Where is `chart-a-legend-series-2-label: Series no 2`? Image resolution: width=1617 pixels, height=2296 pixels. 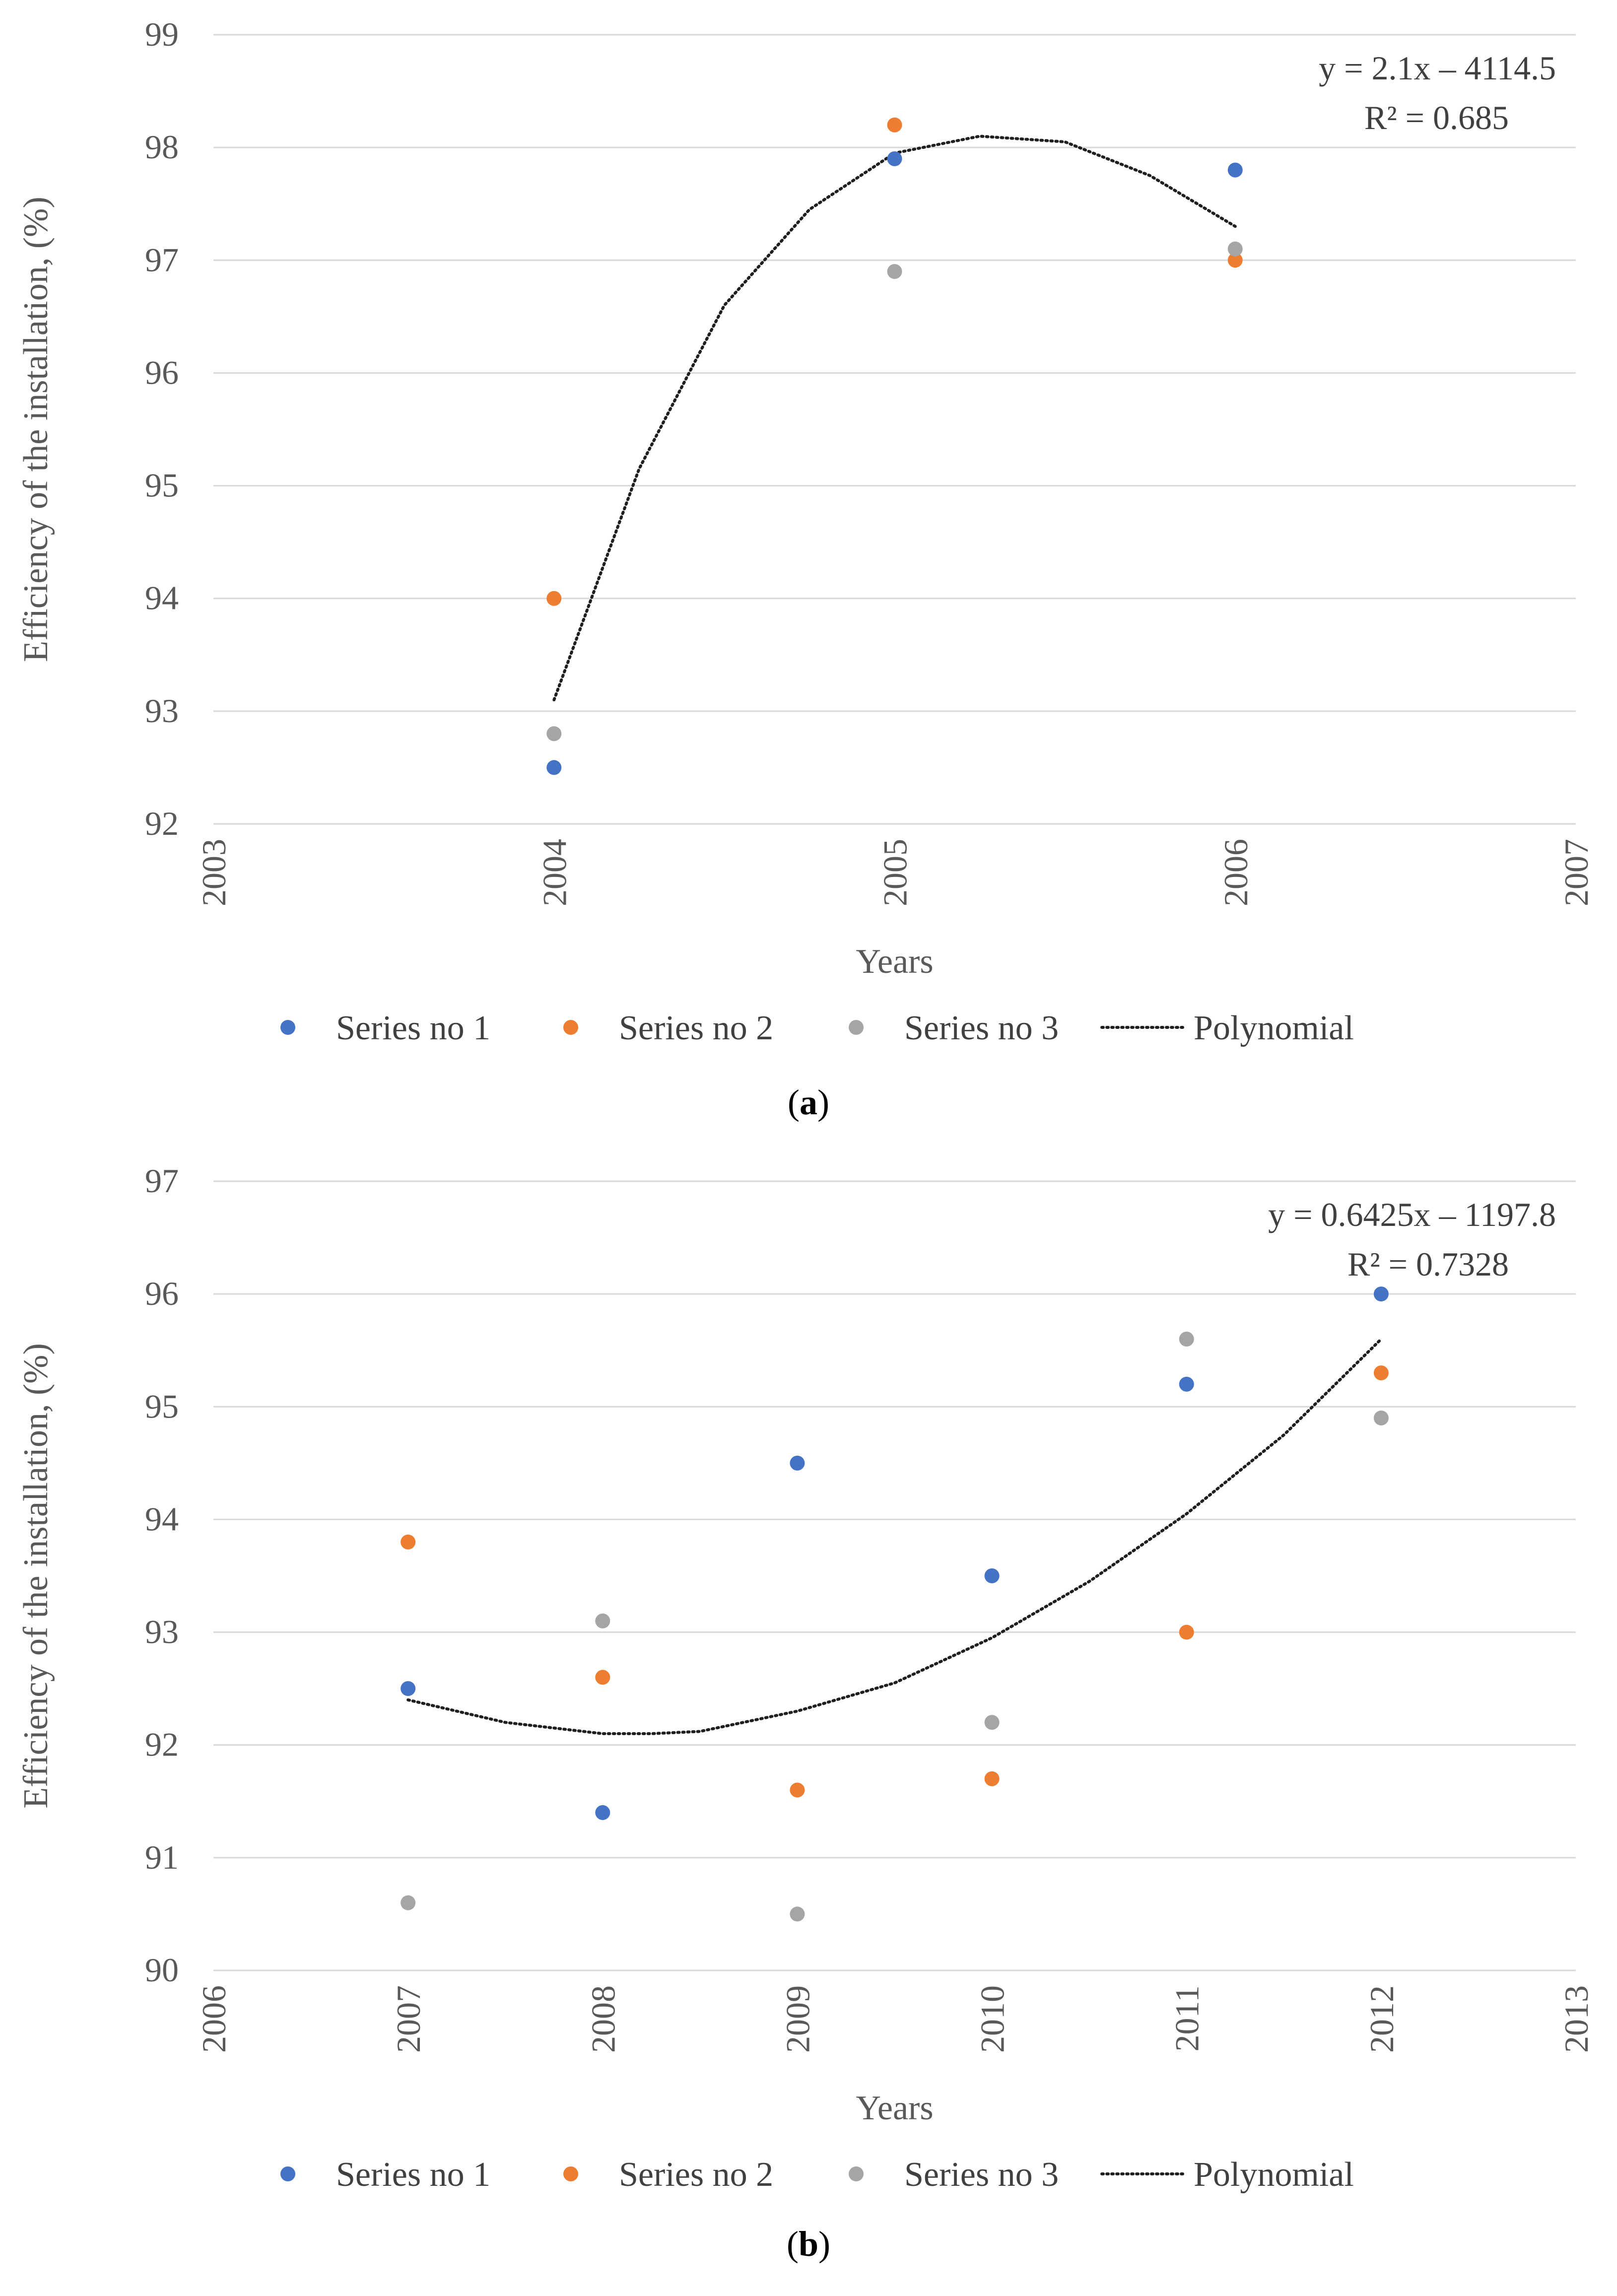 chart-a-legend-series-2-label: Series no 2 is located at coordinates (696, 1028).